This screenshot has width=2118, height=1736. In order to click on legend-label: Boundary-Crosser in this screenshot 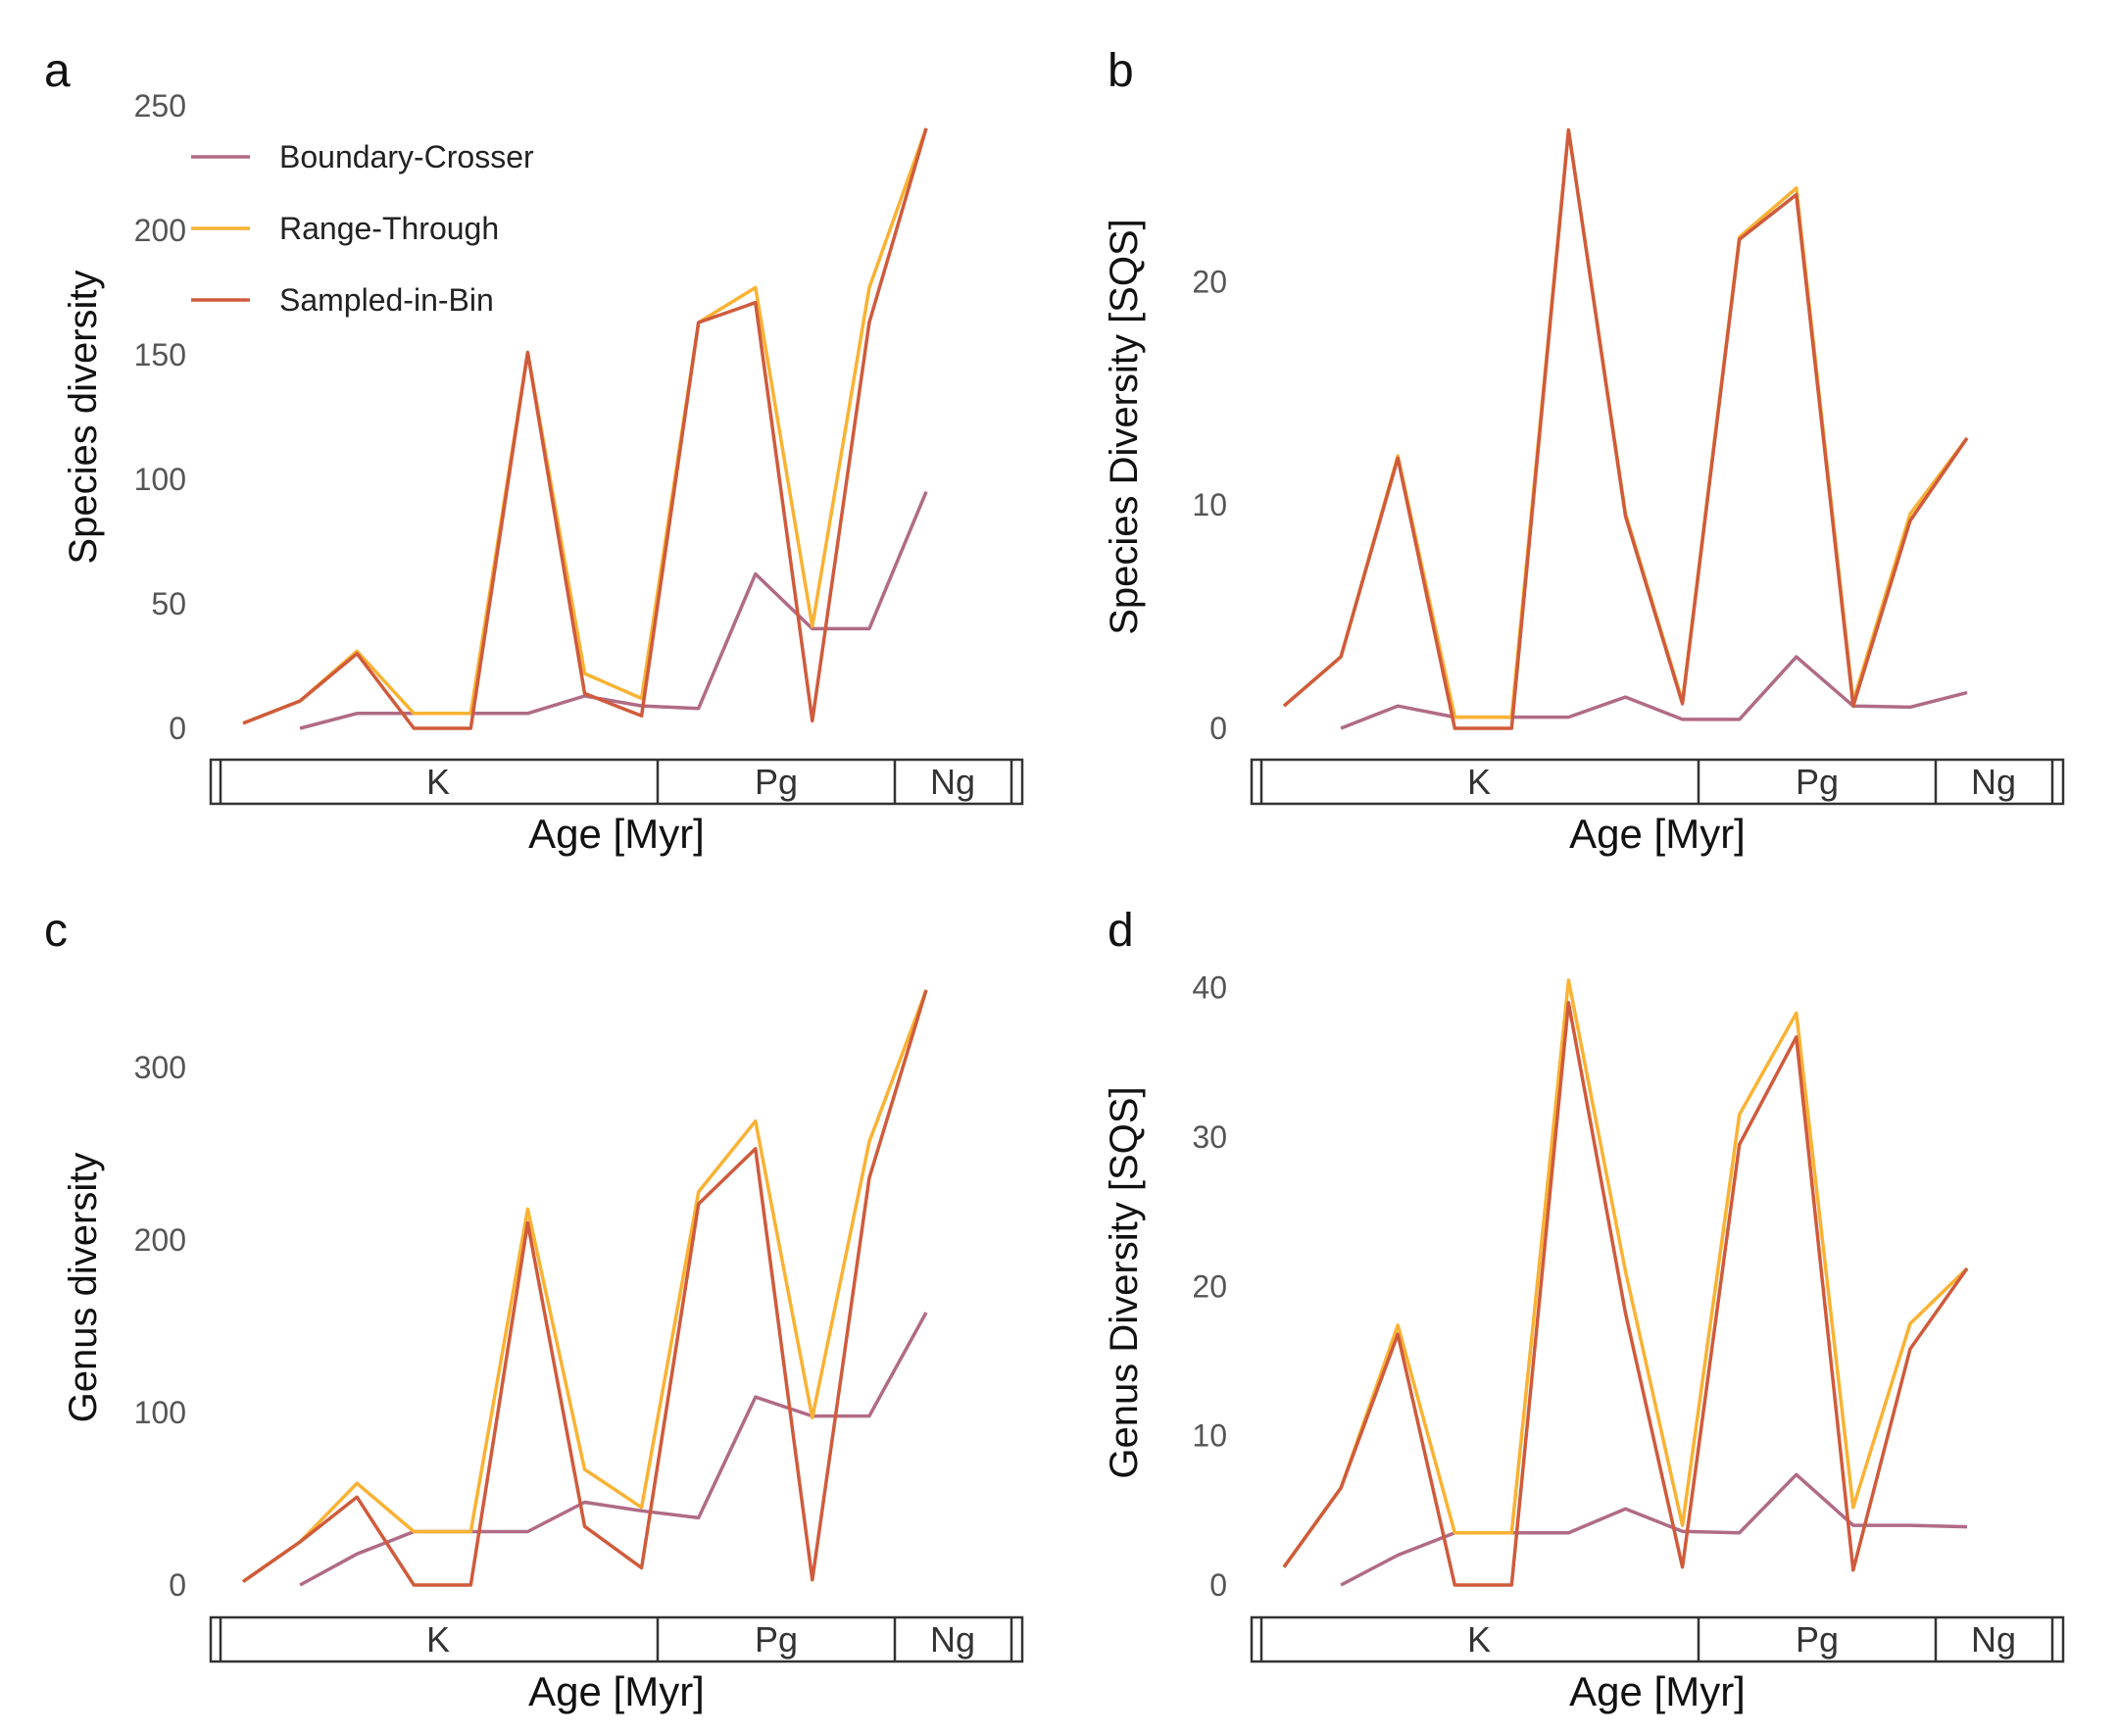, I will do `click(406, 156)`.